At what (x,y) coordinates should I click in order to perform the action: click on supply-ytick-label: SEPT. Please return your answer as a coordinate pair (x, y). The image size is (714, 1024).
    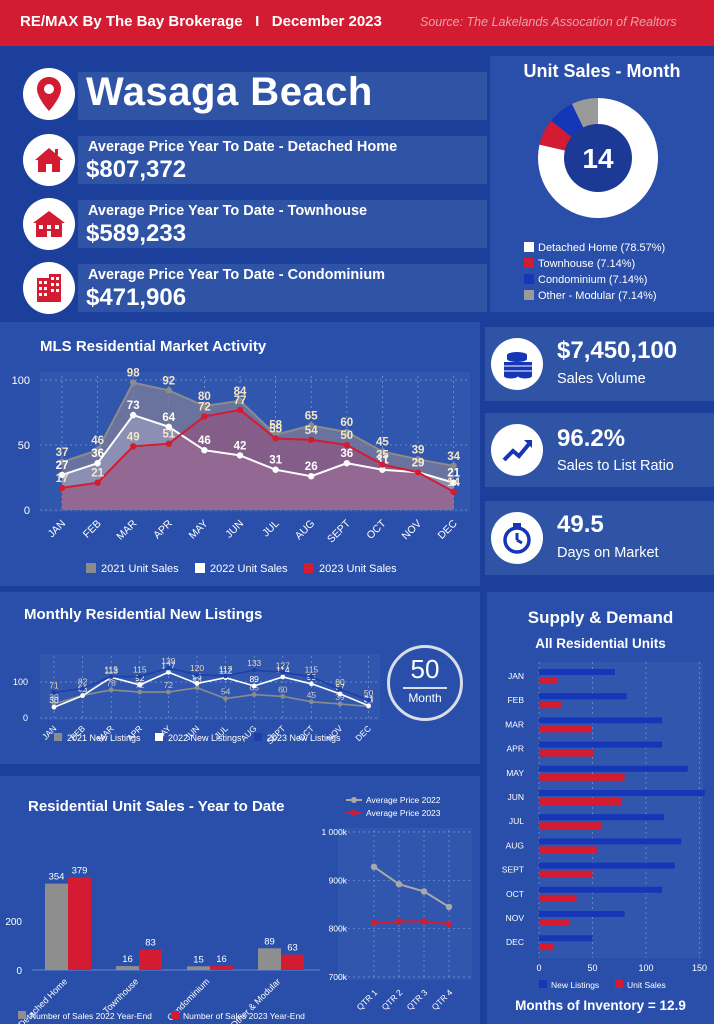
    Looking at the image, I should click on (513, 870).